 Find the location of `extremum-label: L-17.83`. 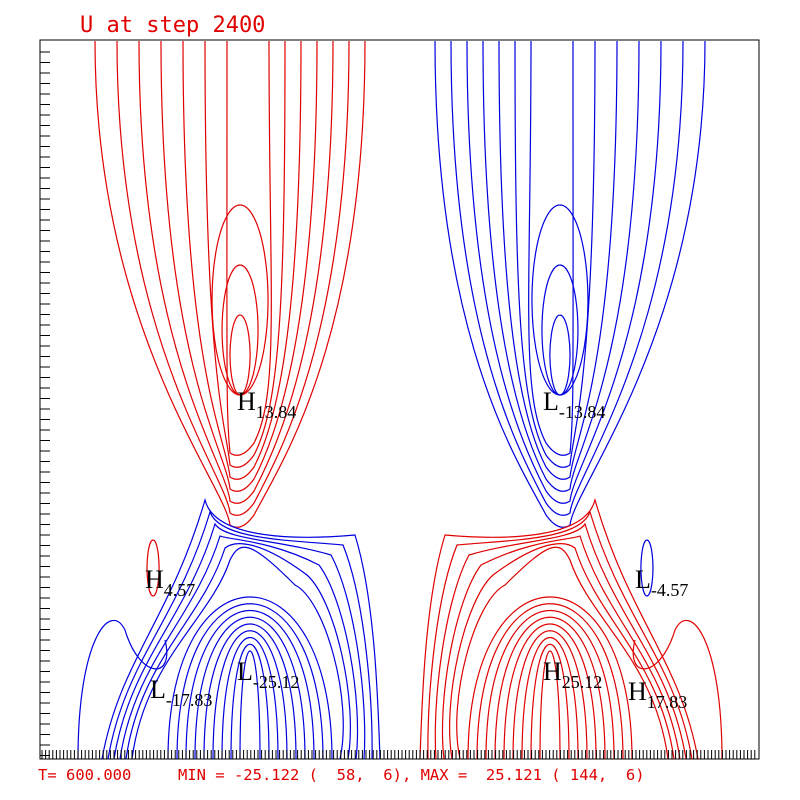

extremum-label: L-17.83 is located at coordinates (181, 692).